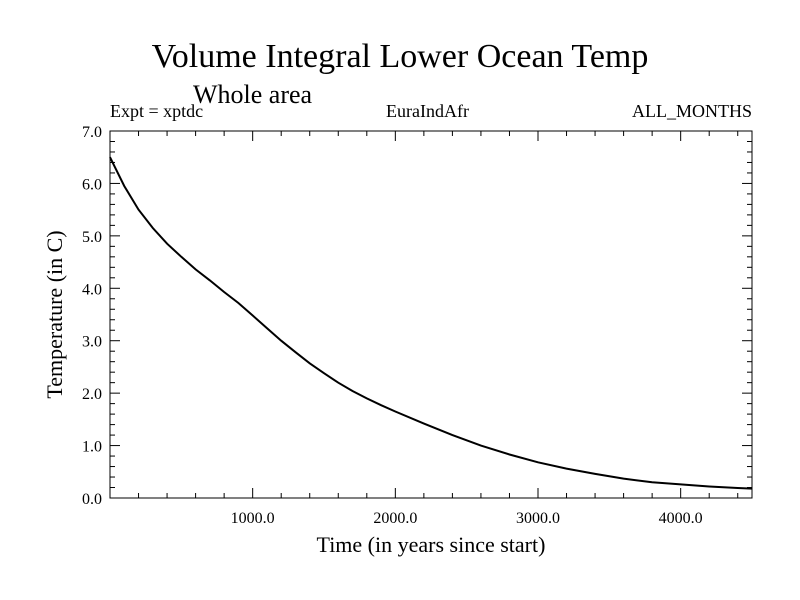 The image size is (800, 600). What do you see at coordinates (400, 56) in the screenshot?
I see `chart-title: Volume Integral Lower Ocean Temp` at bounding box center [400, 56].